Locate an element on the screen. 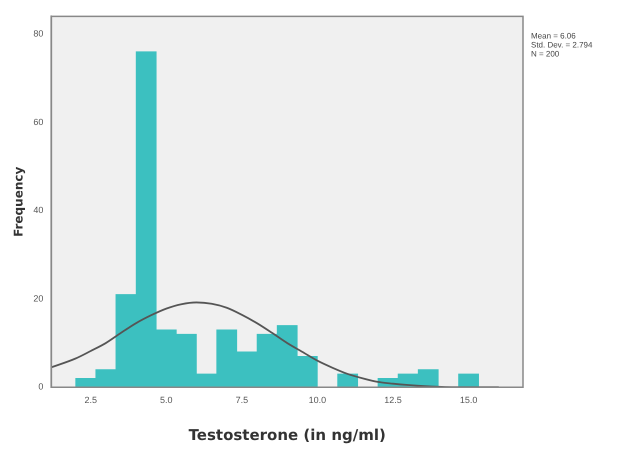 The height and width of the screenshot is (457, 623). x-tick-label: 15.0 is located at coordinates (469, 400).